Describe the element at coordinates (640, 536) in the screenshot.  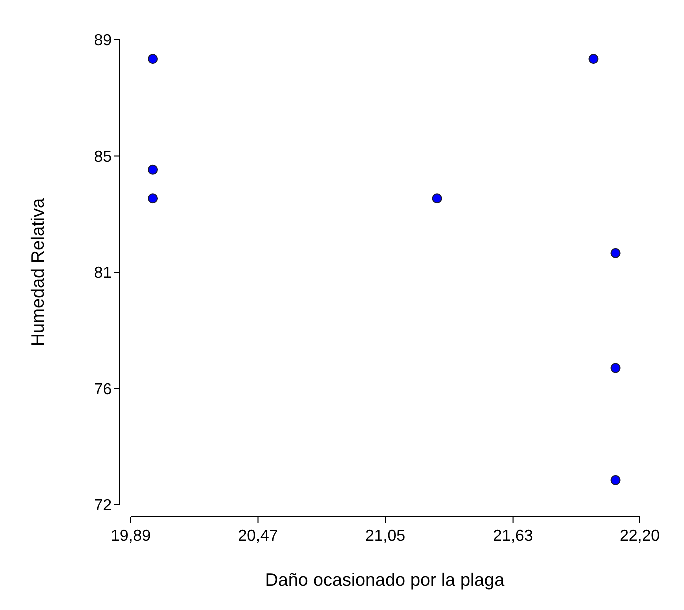
I see `x-tick-label: 22,20` at that location.